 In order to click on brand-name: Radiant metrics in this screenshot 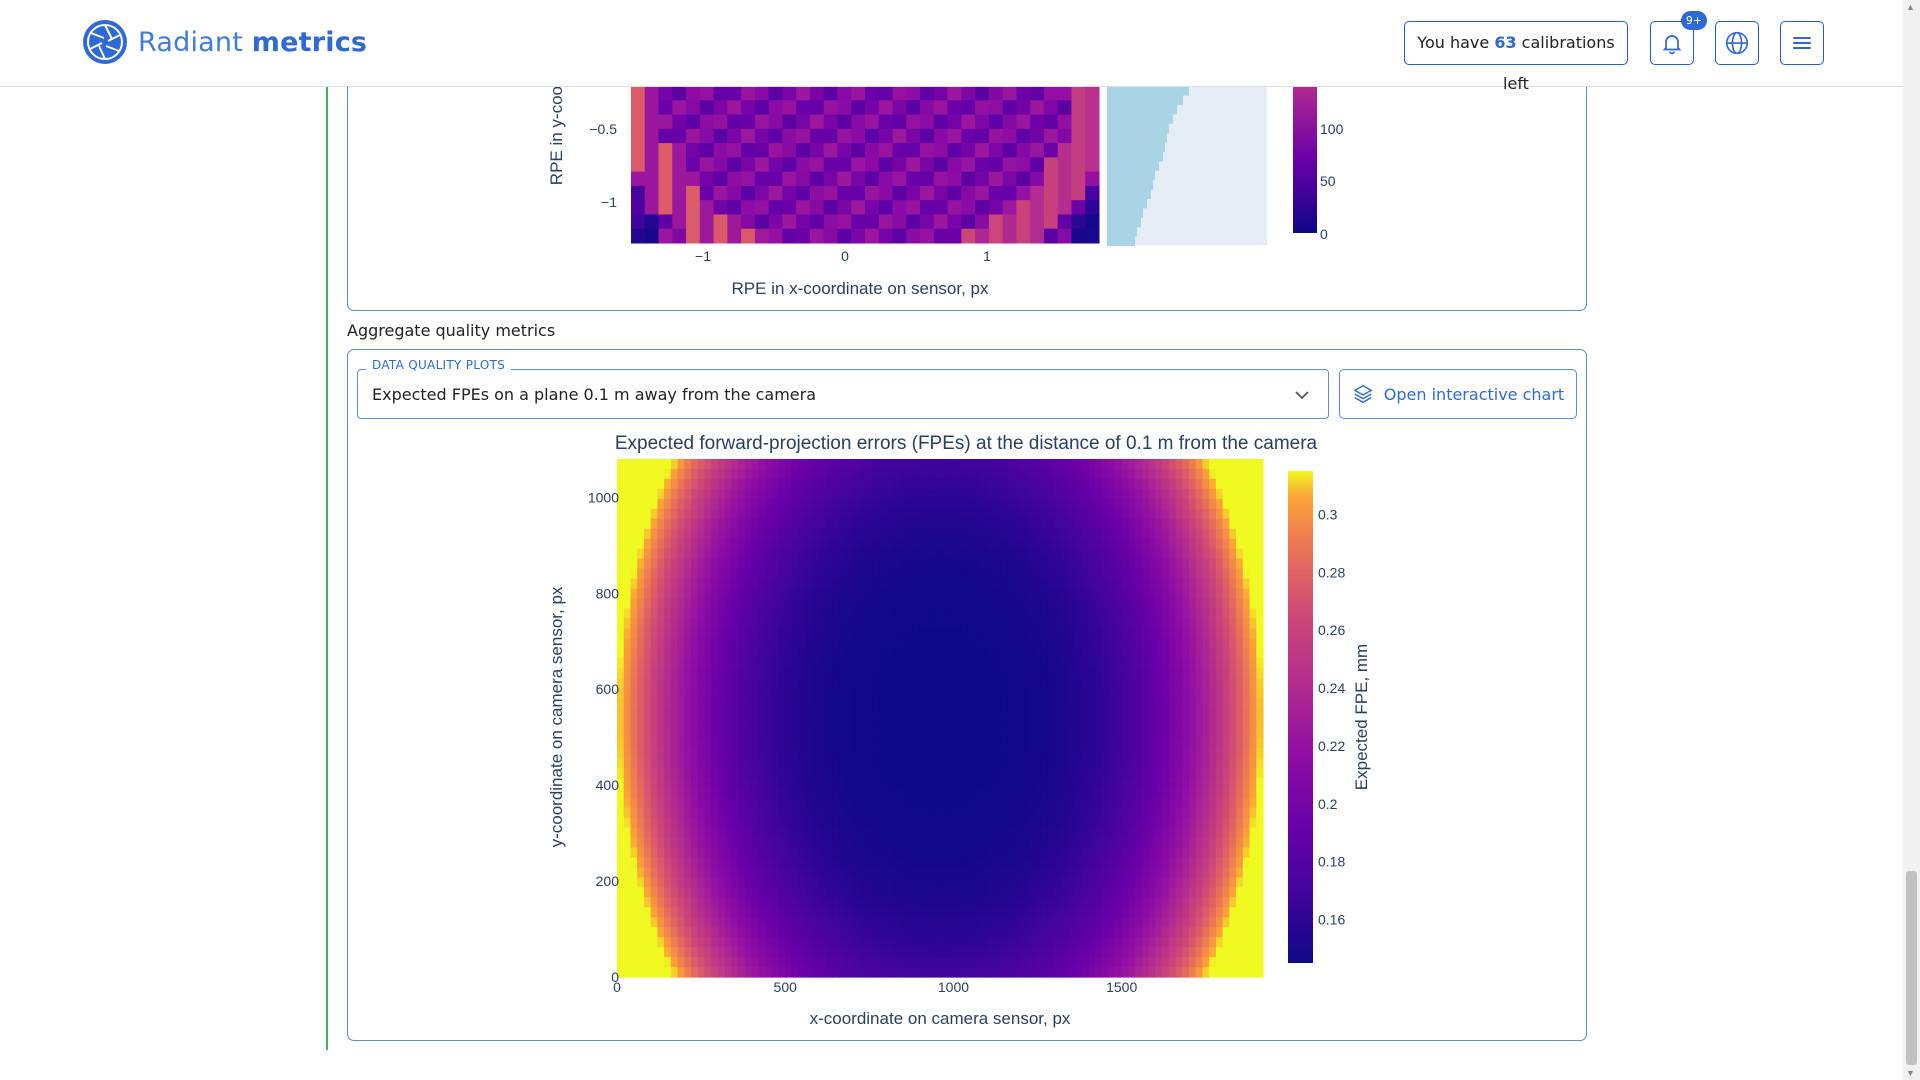, I will do `click(252, 43)`.